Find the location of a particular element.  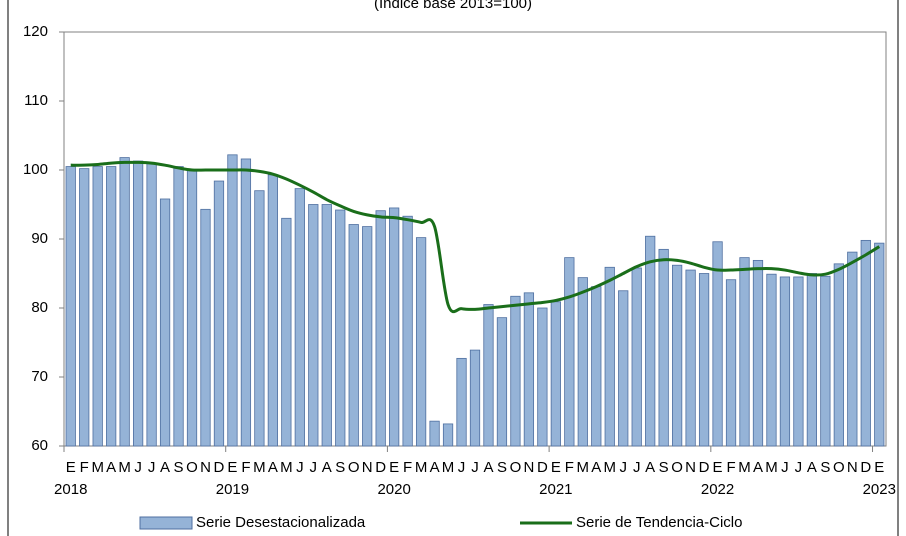

y-tick-label: 100 is located at coordinates (35, 169).